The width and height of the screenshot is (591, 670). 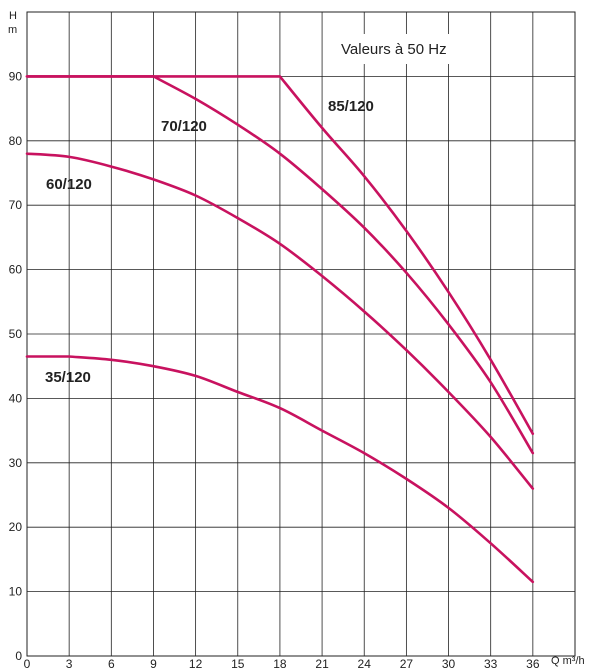 What do you see at coordinates (16, 463) in the screenshot?
I see `y-tick-label: 30` at bounding box center [16, 463].